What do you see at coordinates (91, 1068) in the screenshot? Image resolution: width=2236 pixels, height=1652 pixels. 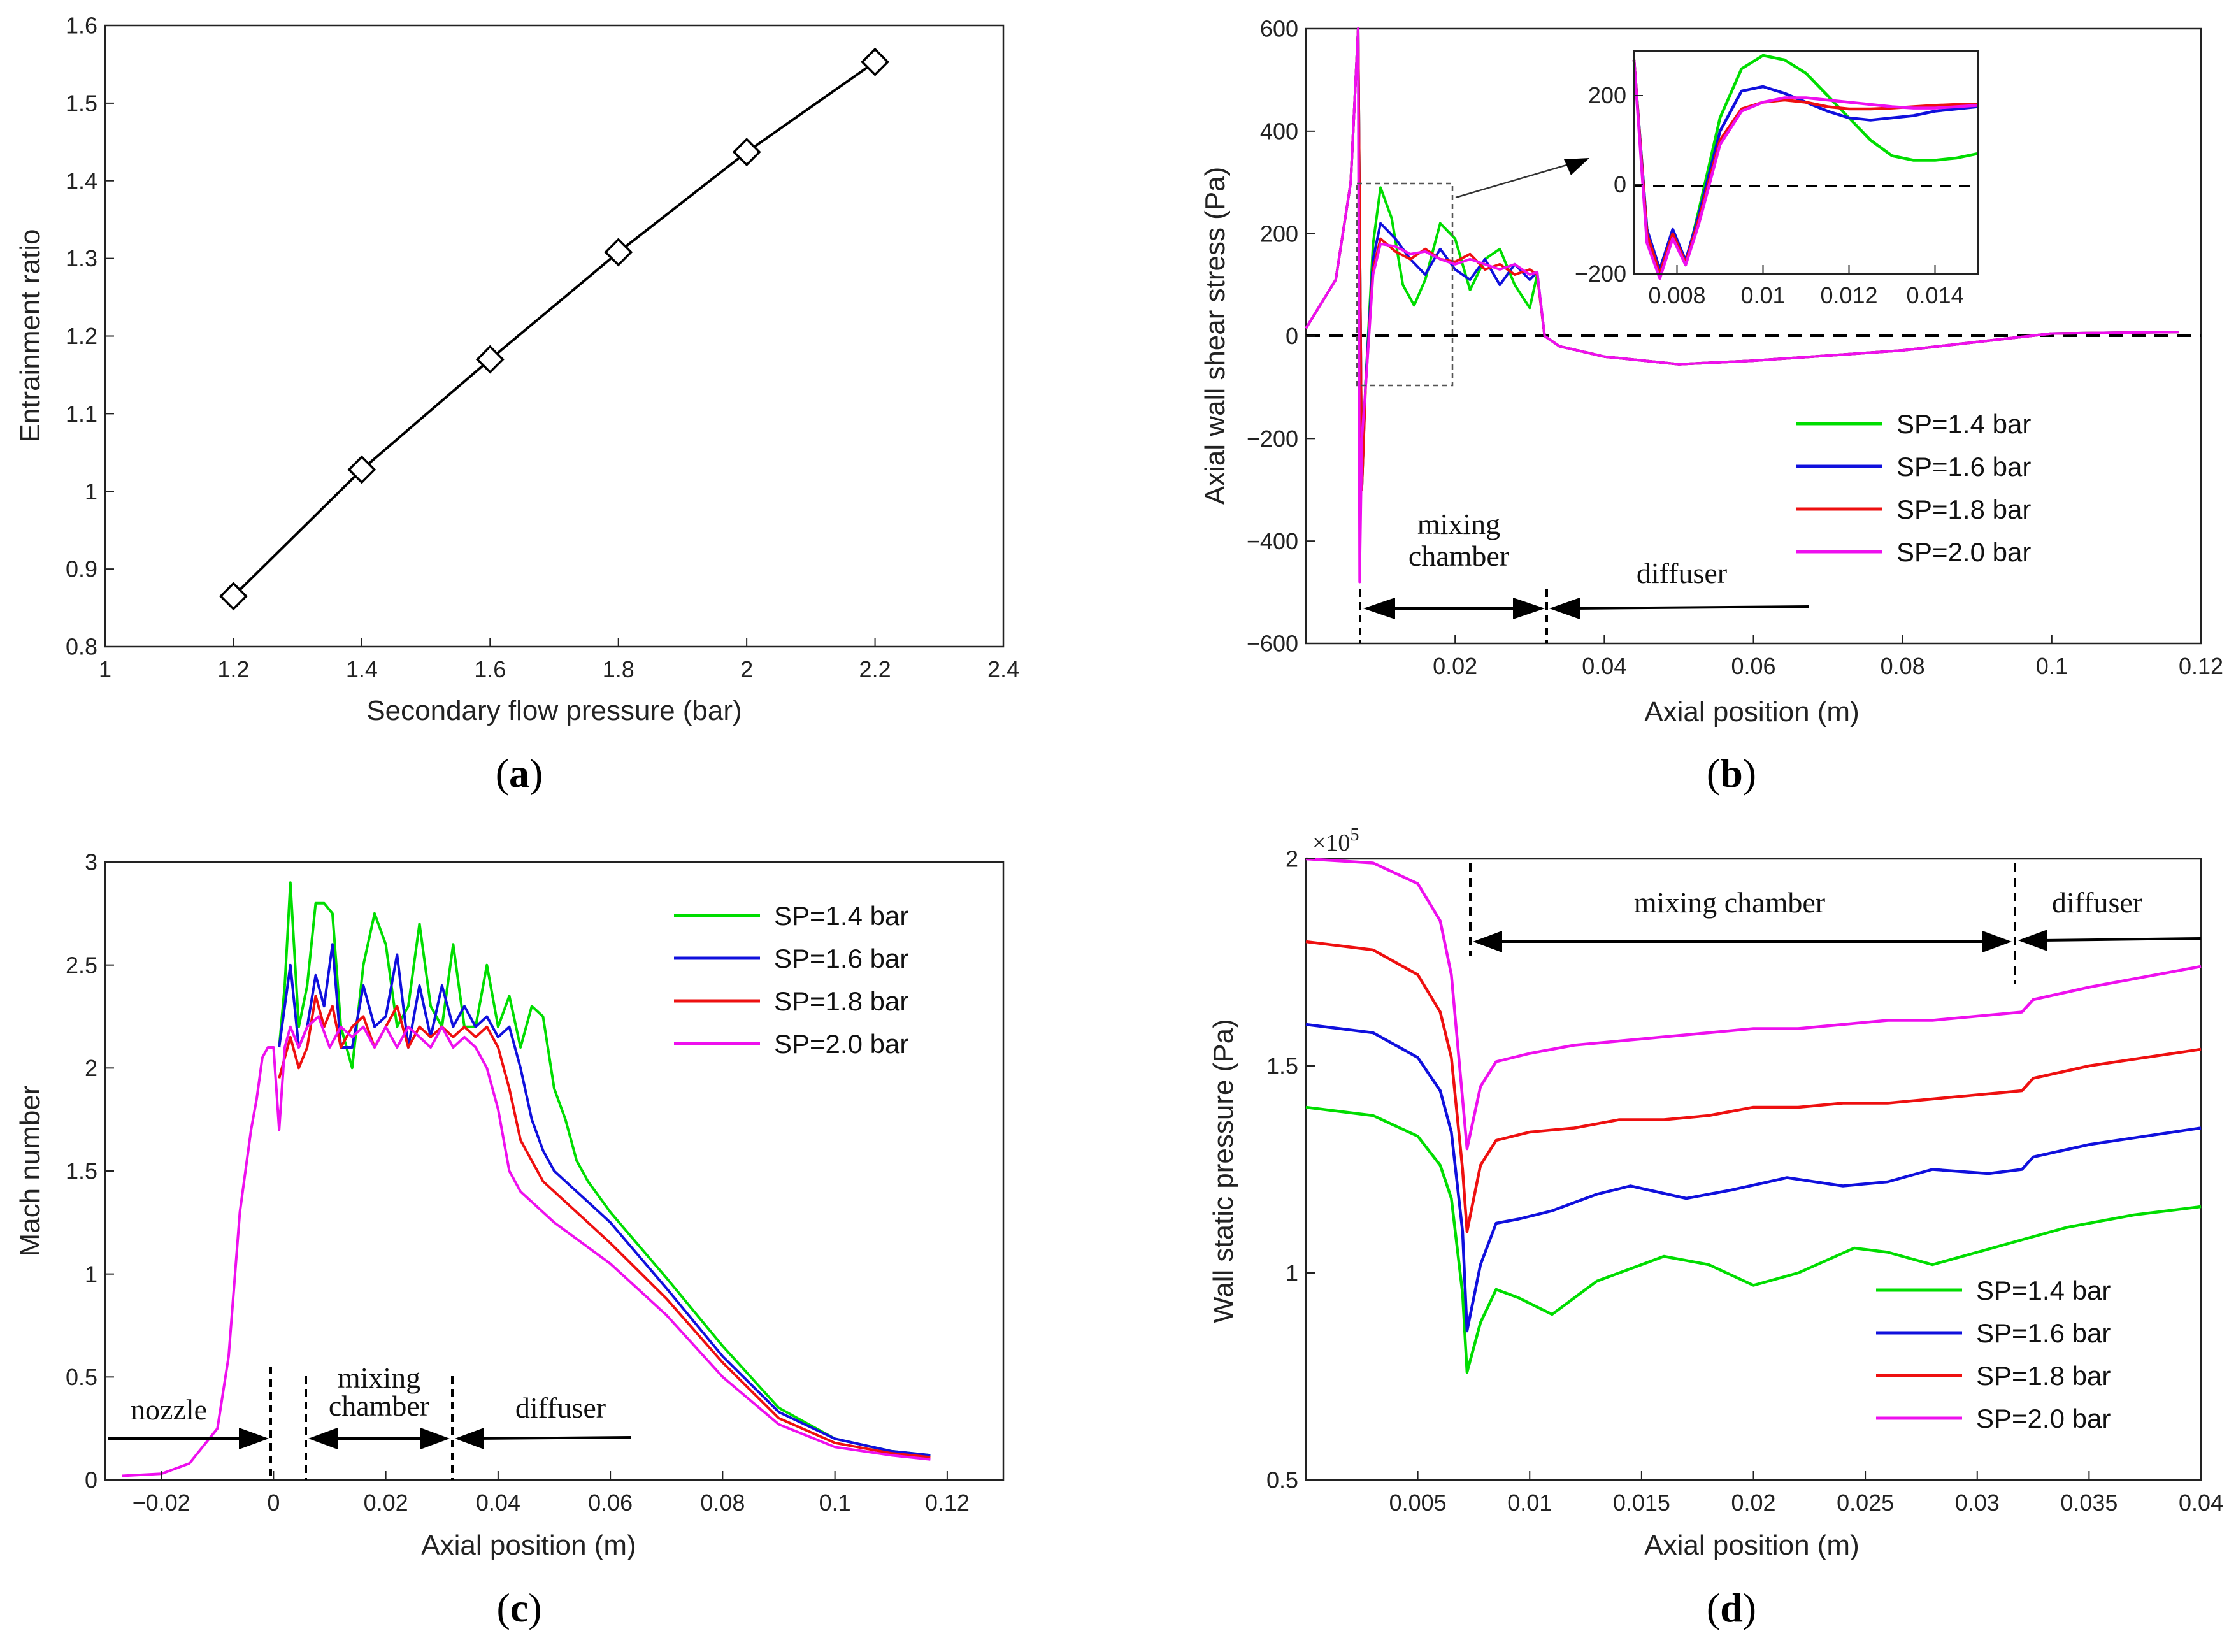 I see `panel-c-ytick-label: 2` at bounding box center [91, 1068].